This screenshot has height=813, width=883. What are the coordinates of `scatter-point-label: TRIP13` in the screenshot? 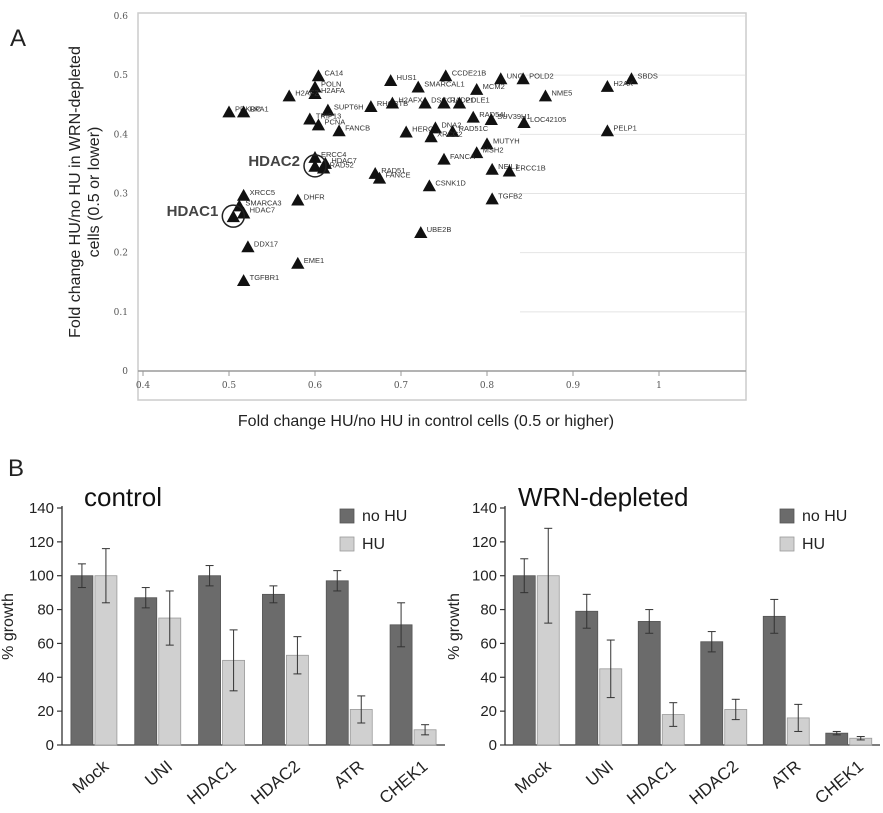 It's located at (328, 116).